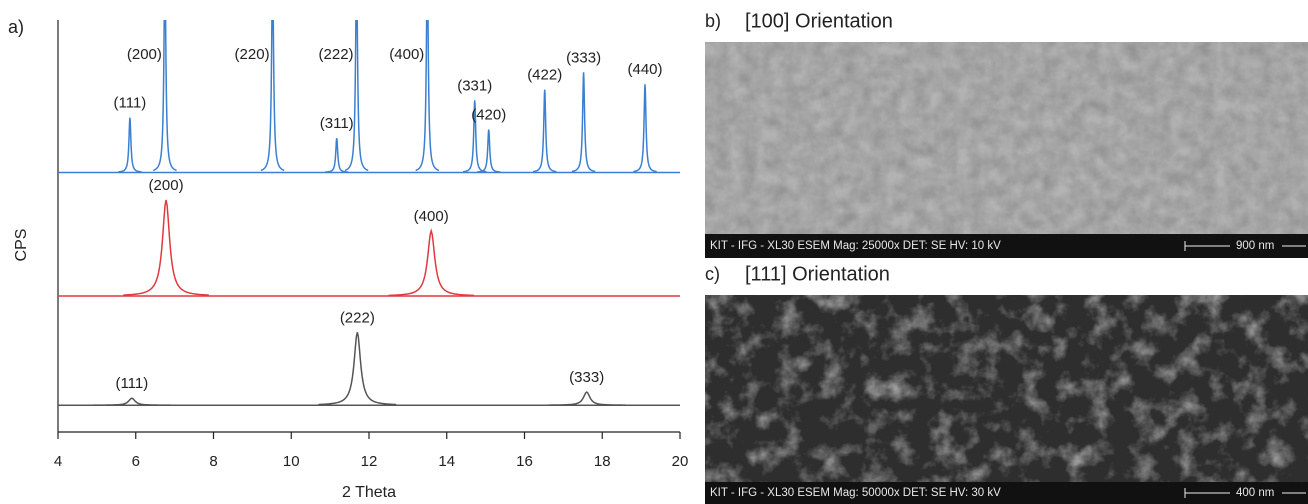 The image size is (1308, 504). Describe the element at coordinates (369, 461) in the screenshot. I see `x-tick-label: 12` at that location.